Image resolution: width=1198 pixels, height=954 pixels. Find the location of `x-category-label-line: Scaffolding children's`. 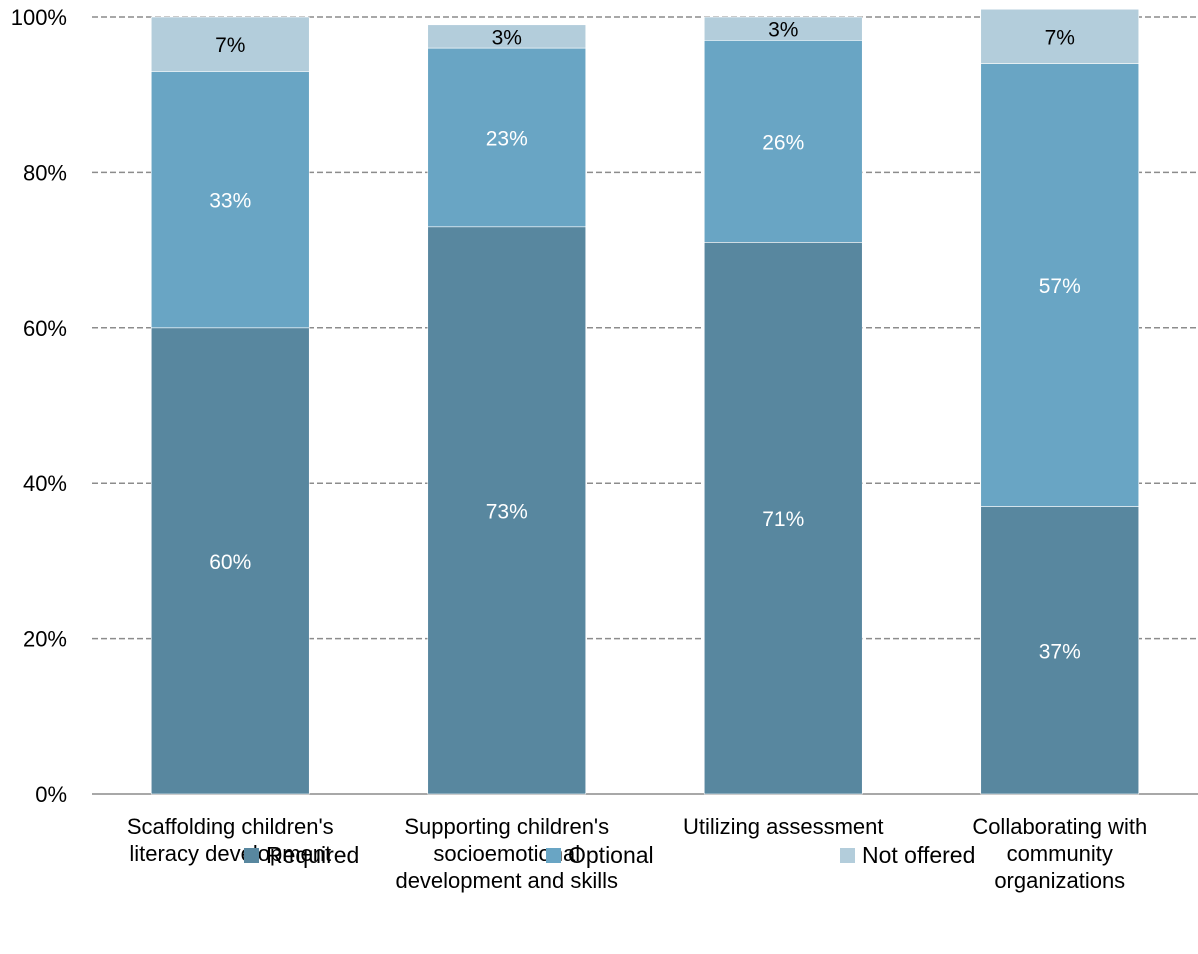

x-category-label-line: Scaffolding children's is located at coordinates (230, 826).